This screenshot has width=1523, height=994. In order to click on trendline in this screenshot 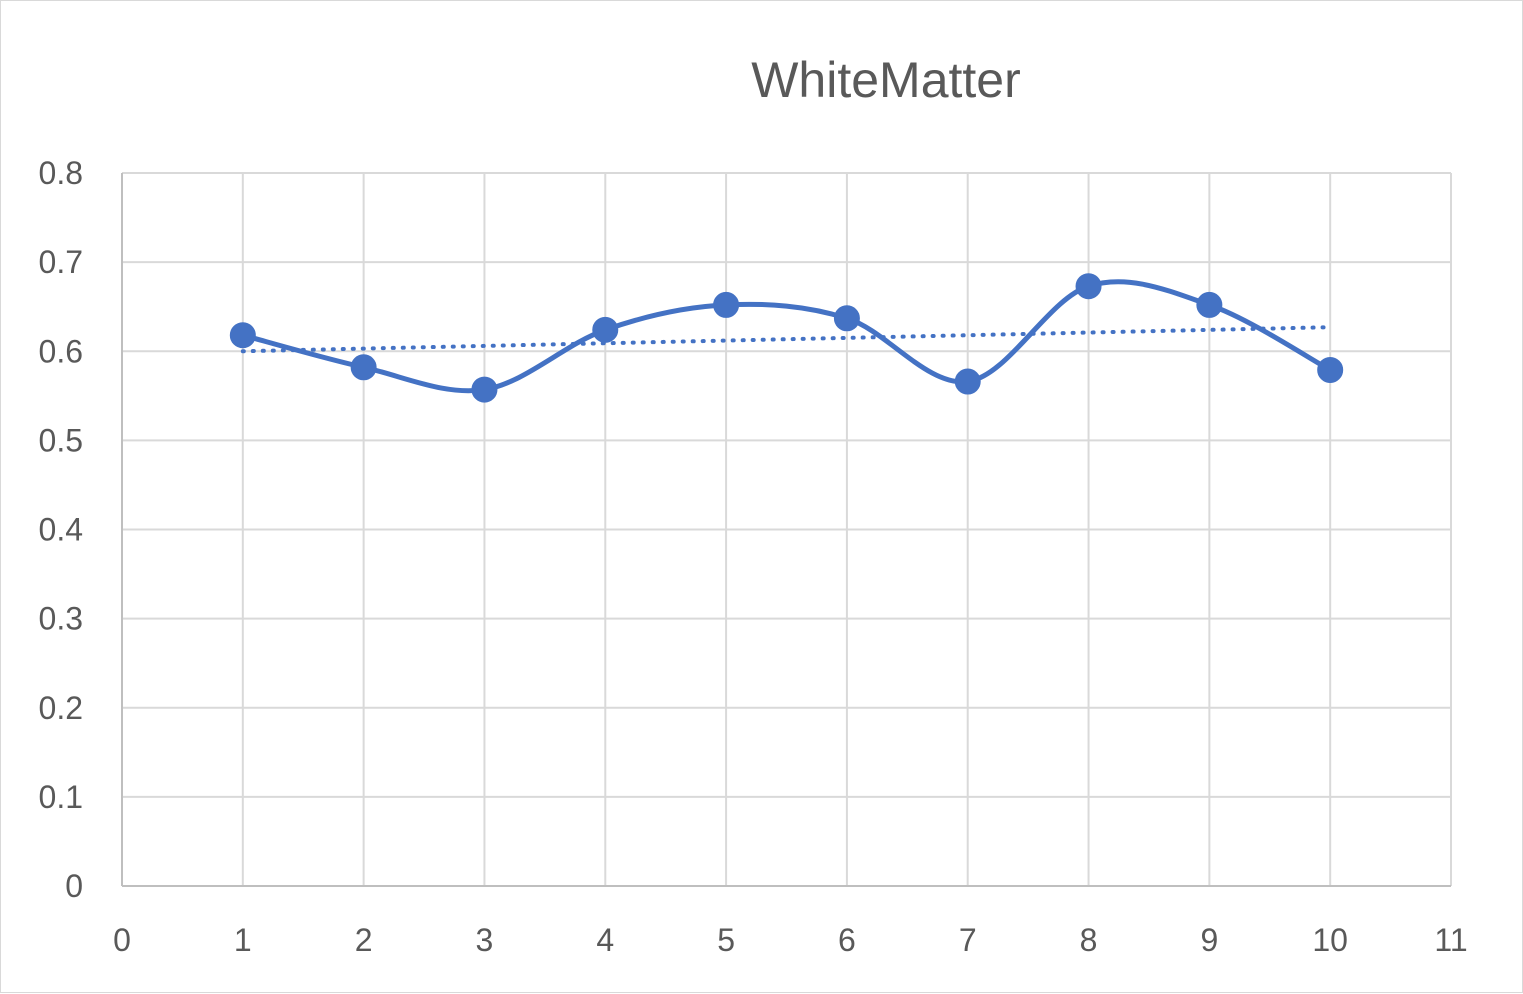, I will do `click(786, 339)`.